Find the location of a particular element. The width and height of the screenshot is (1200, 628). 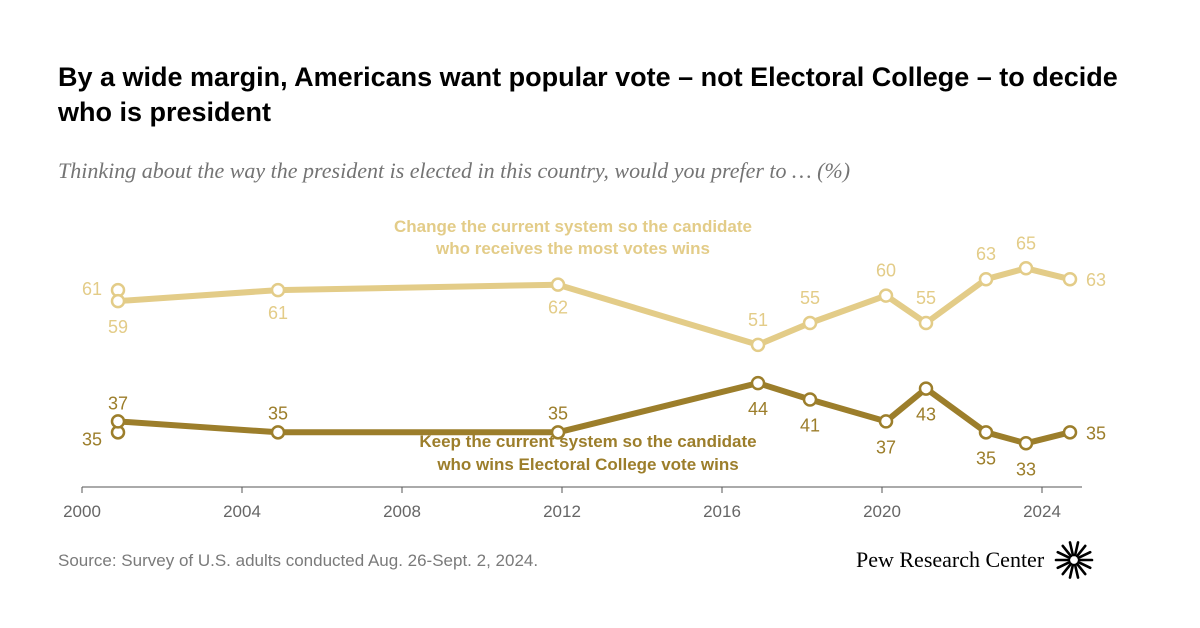

series-line-popular-vote is located at coordinates (594, 306).